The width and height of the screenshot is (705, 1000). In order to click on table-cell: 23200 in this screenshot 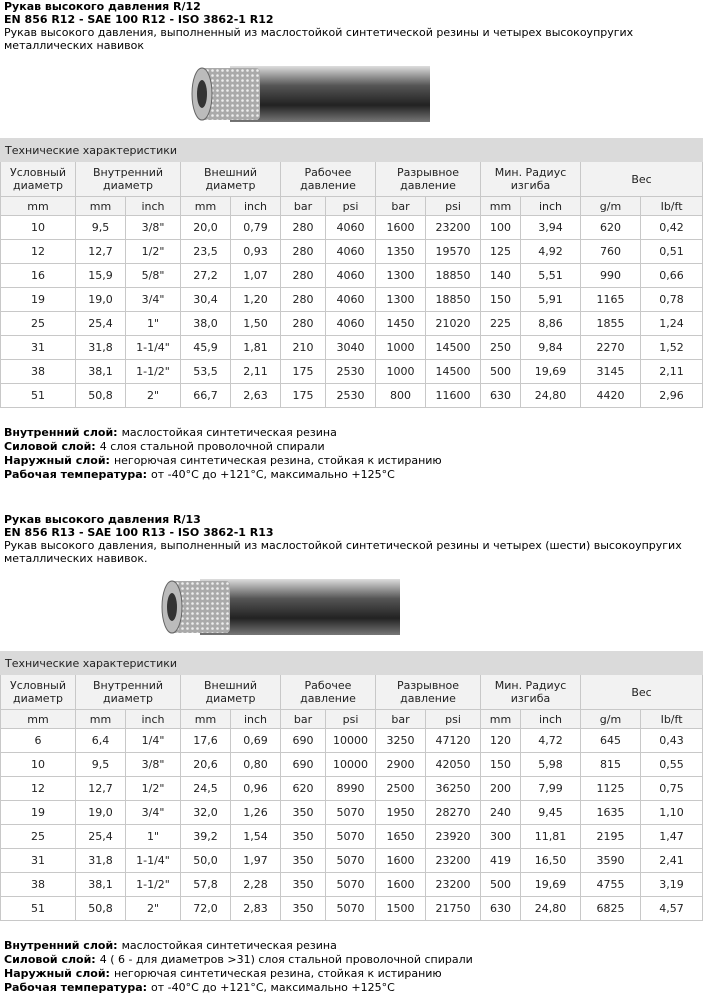, I will do `click(453, 860)`.